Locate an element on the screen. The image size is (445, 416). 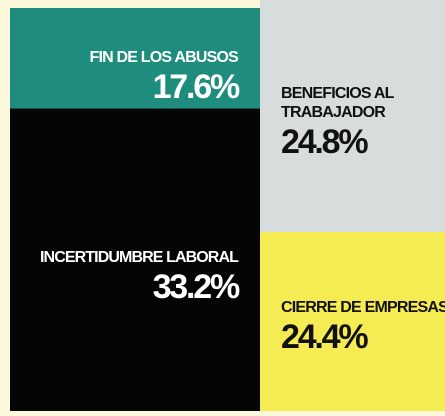
value-label-incertidumbre-laboral: 33.2% is located at coordinates (196, 287).